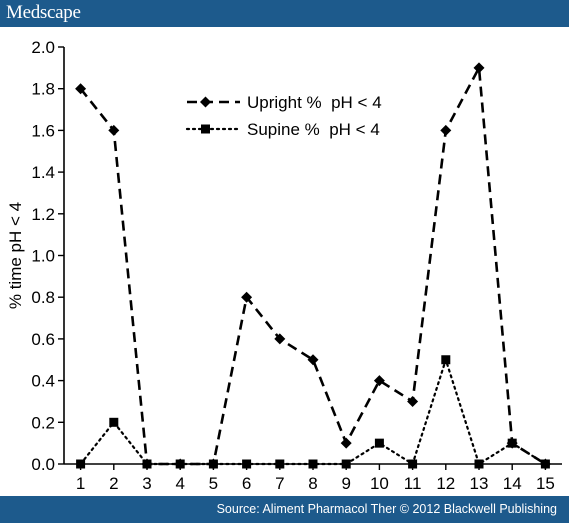  Describe the element at coordinates (43, 214) in the screenshot. I see `y-tick-label: 1.2` at that location.